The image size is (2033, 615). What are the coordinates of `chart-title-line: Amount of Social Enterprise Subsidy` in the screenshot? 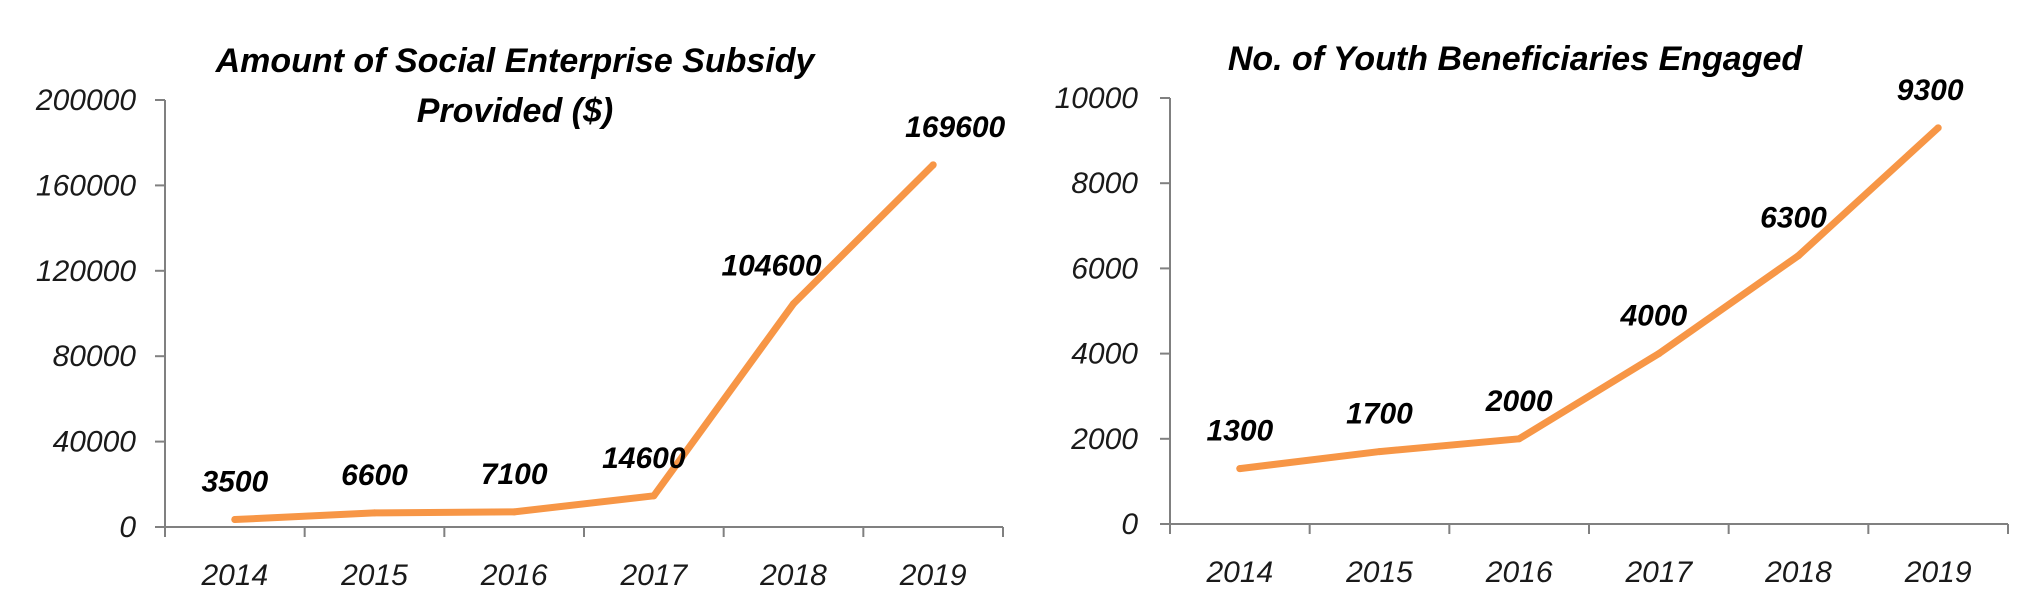 It's located at (516, 61).